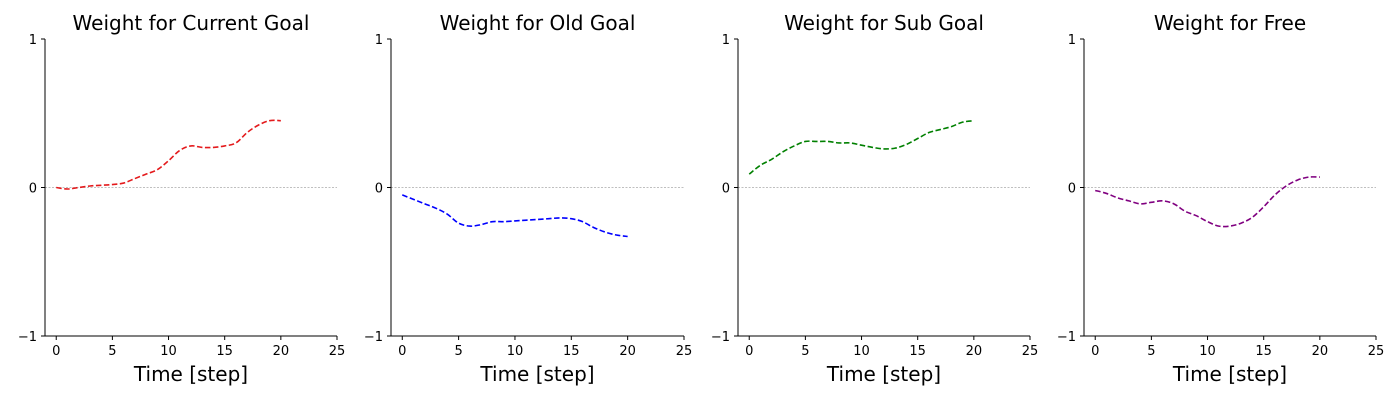 This screenshot has height=400, width=1400. Describe the element at coordinates (538, 23) in the screenshot. I see `chart-title: Weight for Old Goal` at that location.